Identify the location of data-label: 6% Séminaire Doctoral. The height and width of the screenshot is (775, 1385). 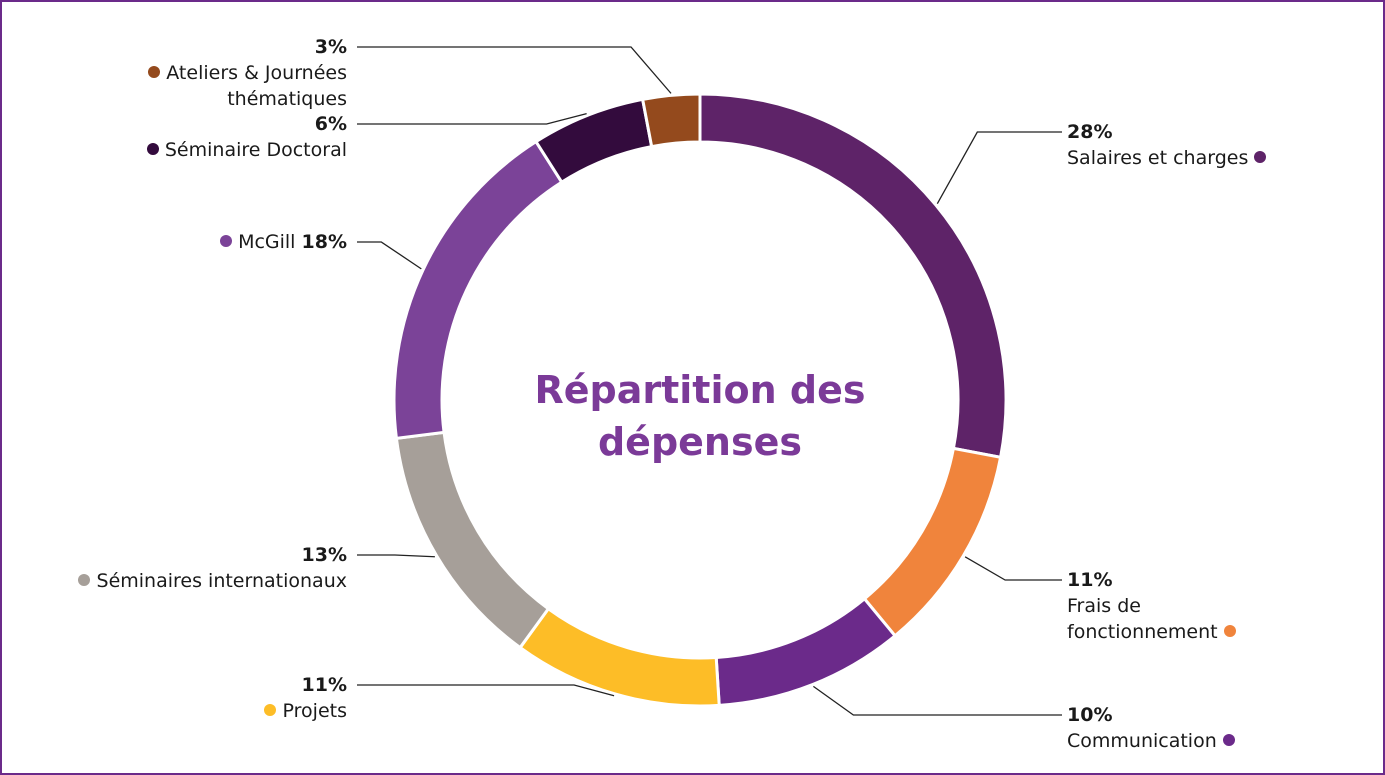
(217, 137).